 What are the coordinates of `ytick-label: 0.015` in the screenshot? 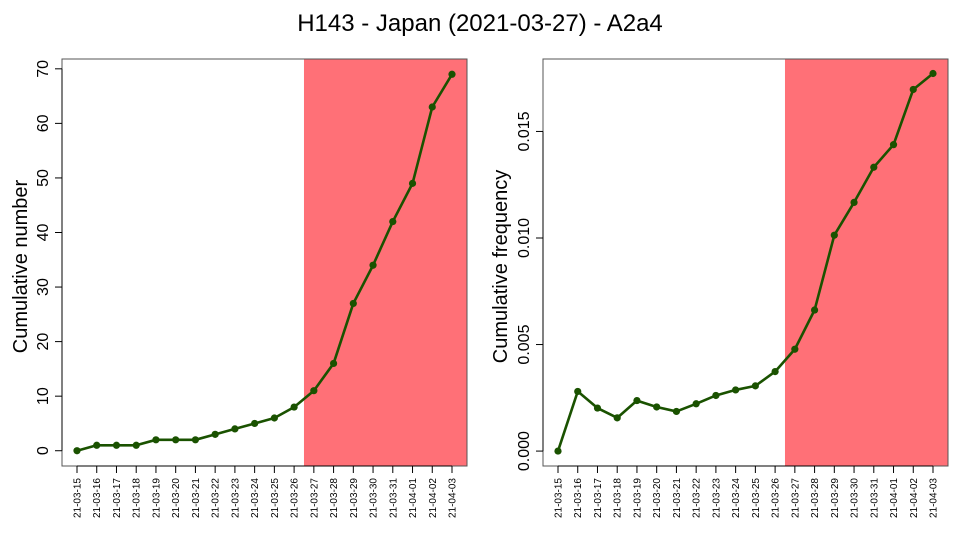 It's located at (524, 131).